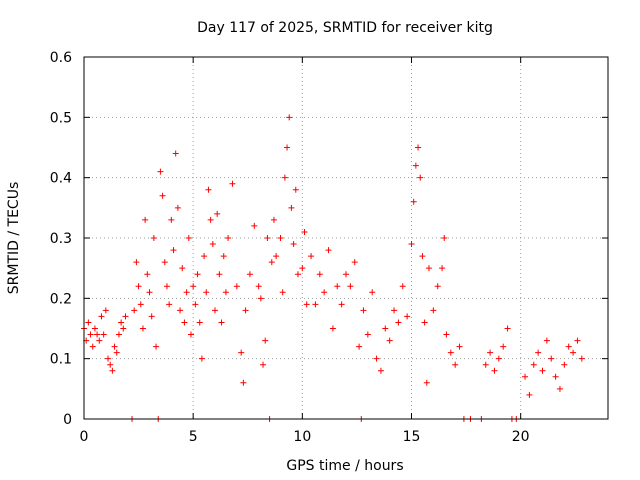  Describe the element at coordinates (412, 437) in the screenshot. I see `x-tick-label: 15` at that location.